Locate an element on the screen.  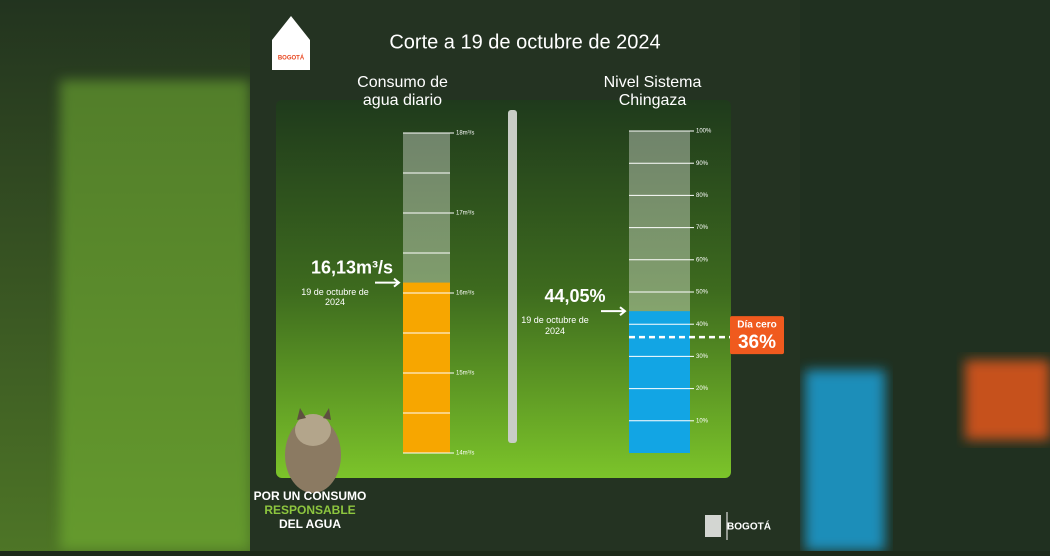
y-tick-label: 20% is located at coordinates (702, 389).